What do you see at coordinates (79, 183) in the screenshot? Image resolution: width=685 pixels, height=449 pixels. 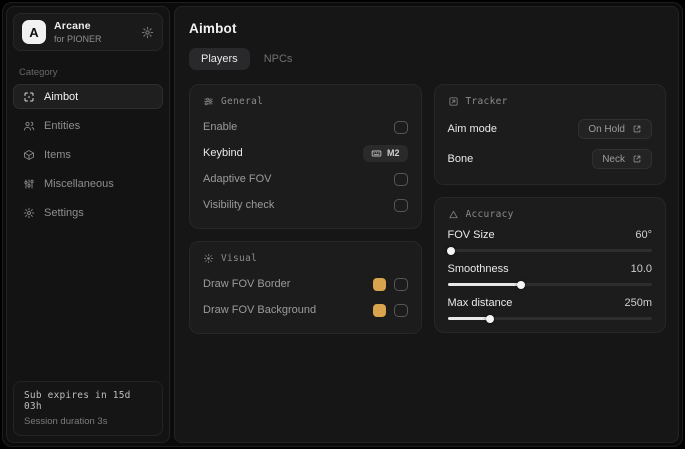 I see `sidebar-item-label: Miscellaneous` at bounding box center [79, 183].